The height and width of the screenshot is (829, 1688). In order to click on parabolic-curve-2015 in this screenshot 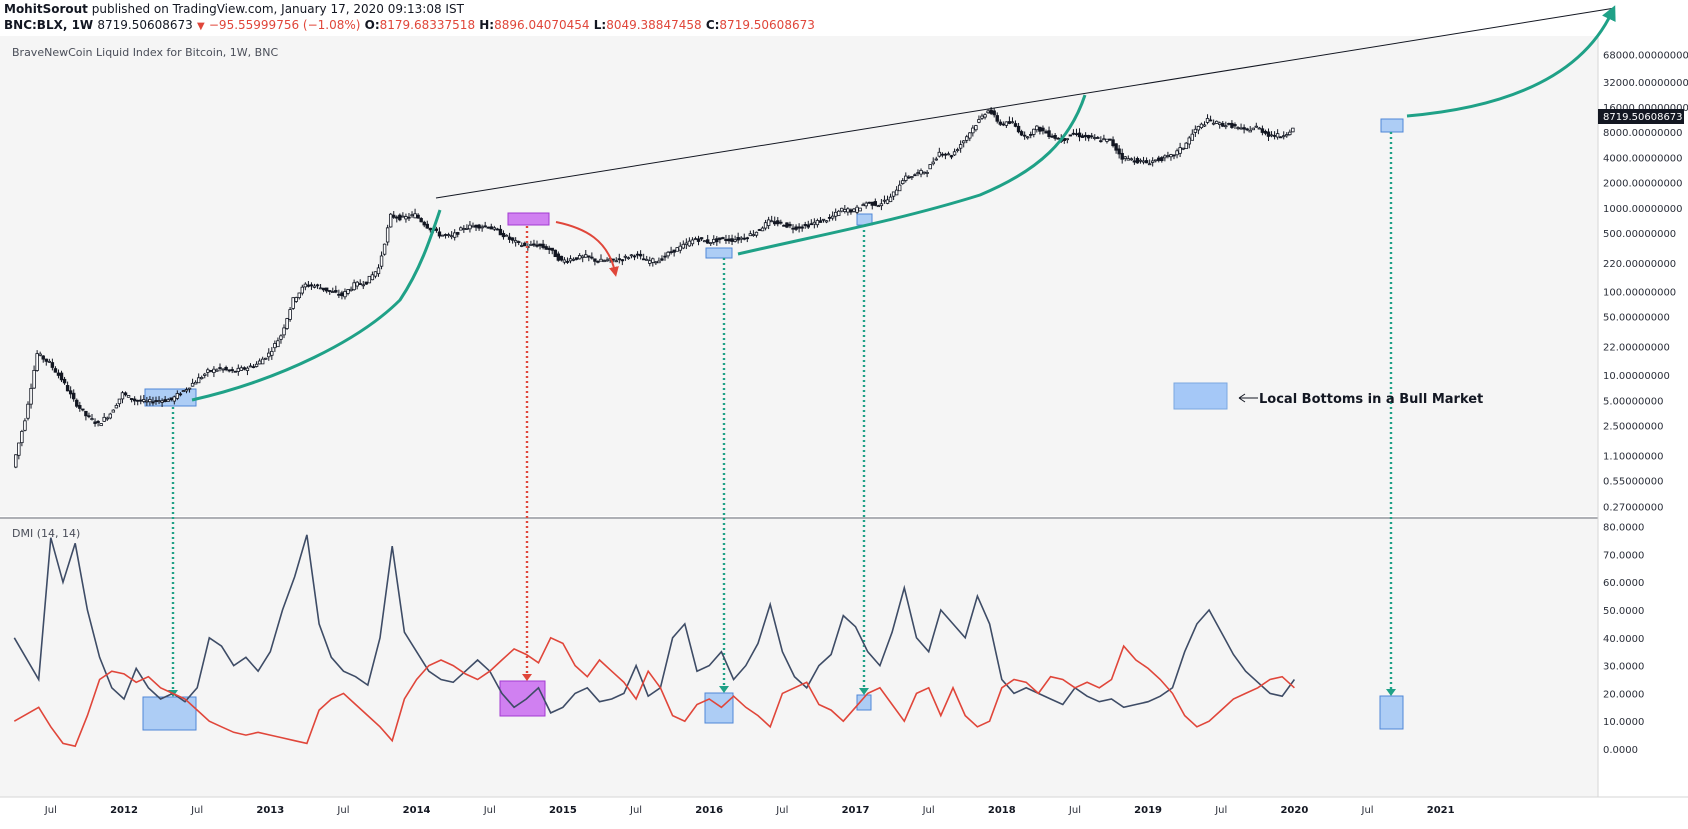, I will do `click(912, 175)`.